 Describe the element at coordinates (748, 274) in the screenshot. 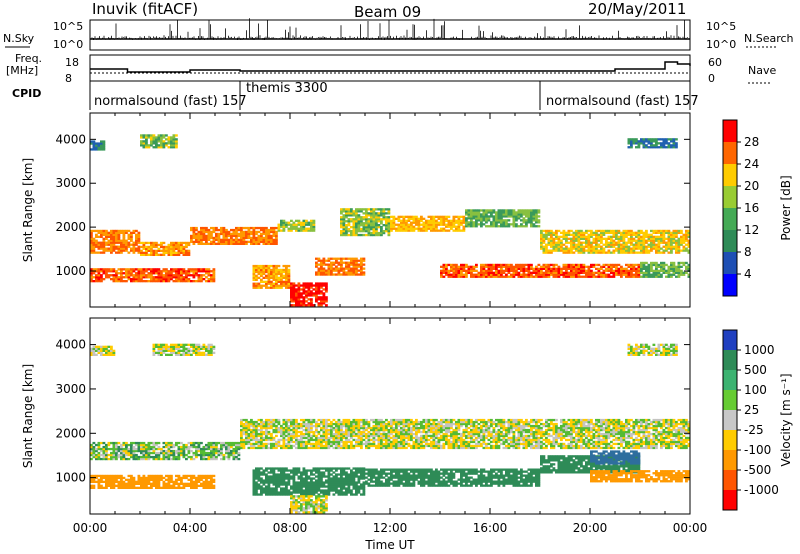

I see `power-colorbar-tick-label: 4` at that location.